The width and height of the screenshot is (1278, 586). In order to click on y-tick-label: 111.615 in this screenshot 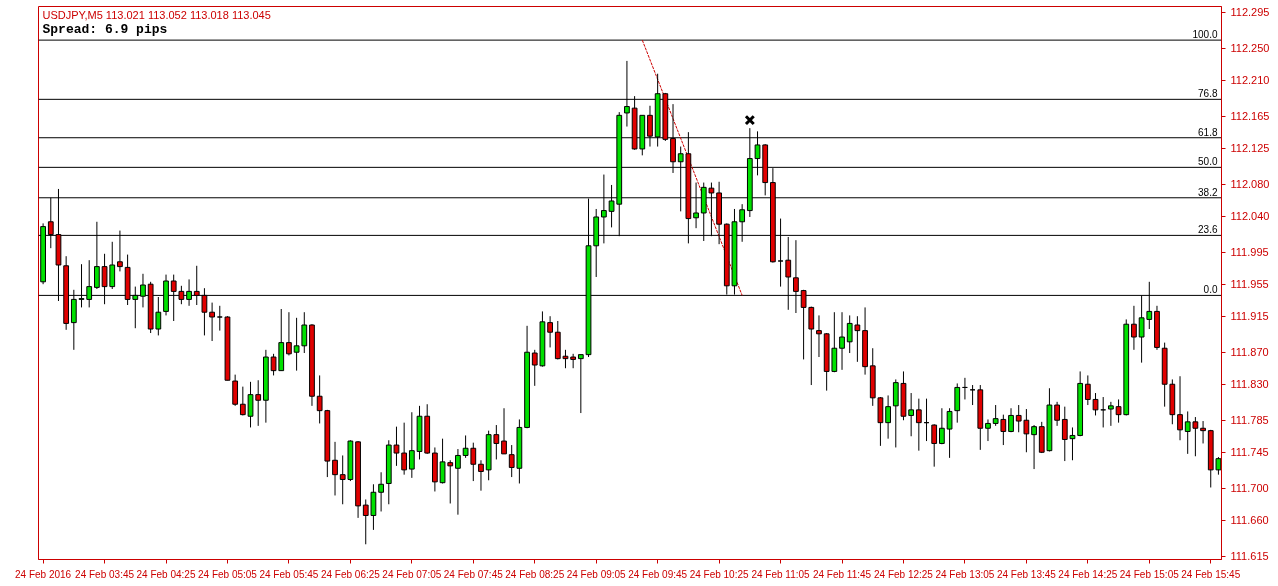, I will do `click(1249, 556)`.